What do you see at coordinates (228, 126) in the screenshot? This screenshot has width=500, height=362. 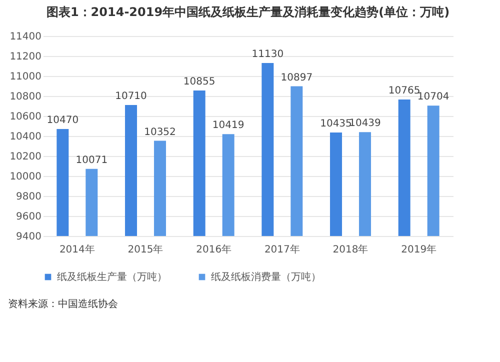 I see `data-label: 10419` at bounding box center [228, 126].